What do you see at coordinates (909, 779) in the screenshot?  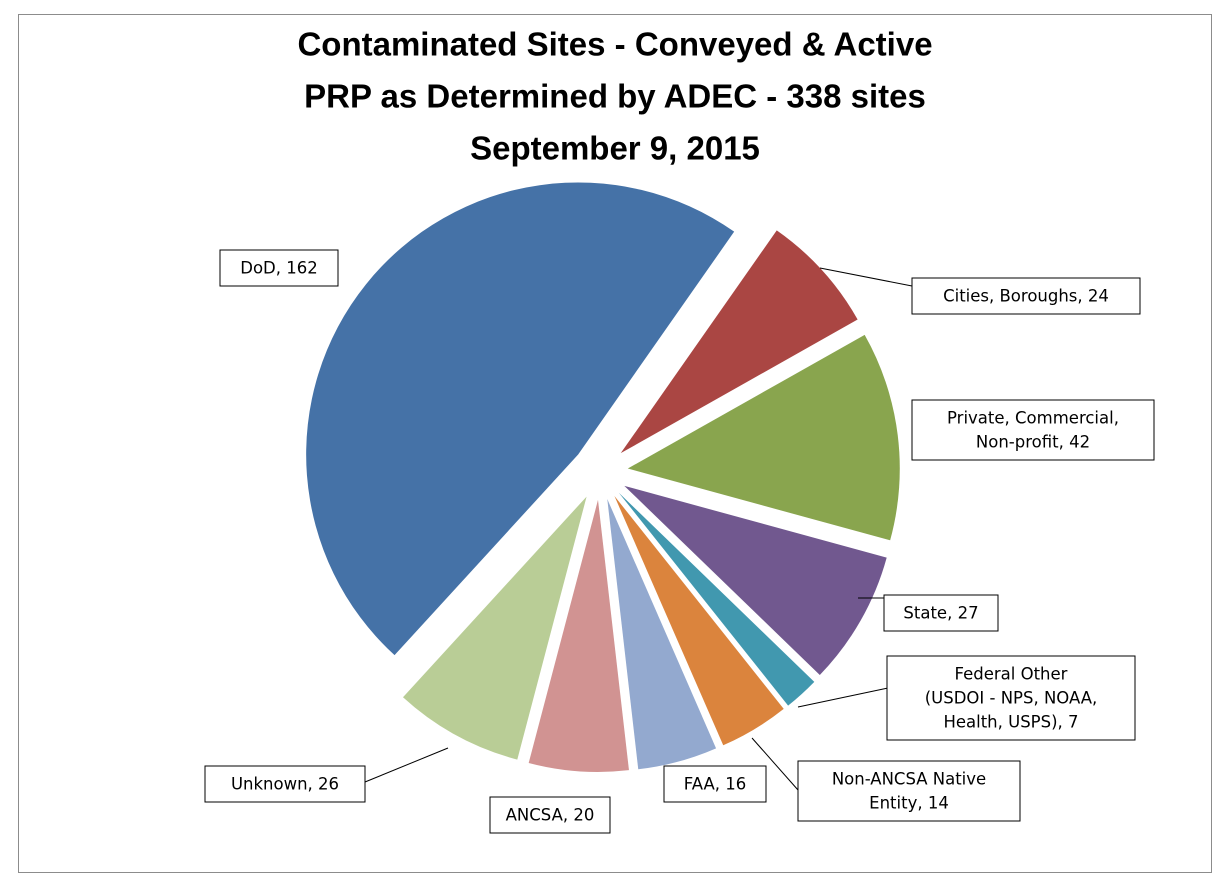 I see `data-label: Non-ANCSA Native` at bounding box center [909, 779].